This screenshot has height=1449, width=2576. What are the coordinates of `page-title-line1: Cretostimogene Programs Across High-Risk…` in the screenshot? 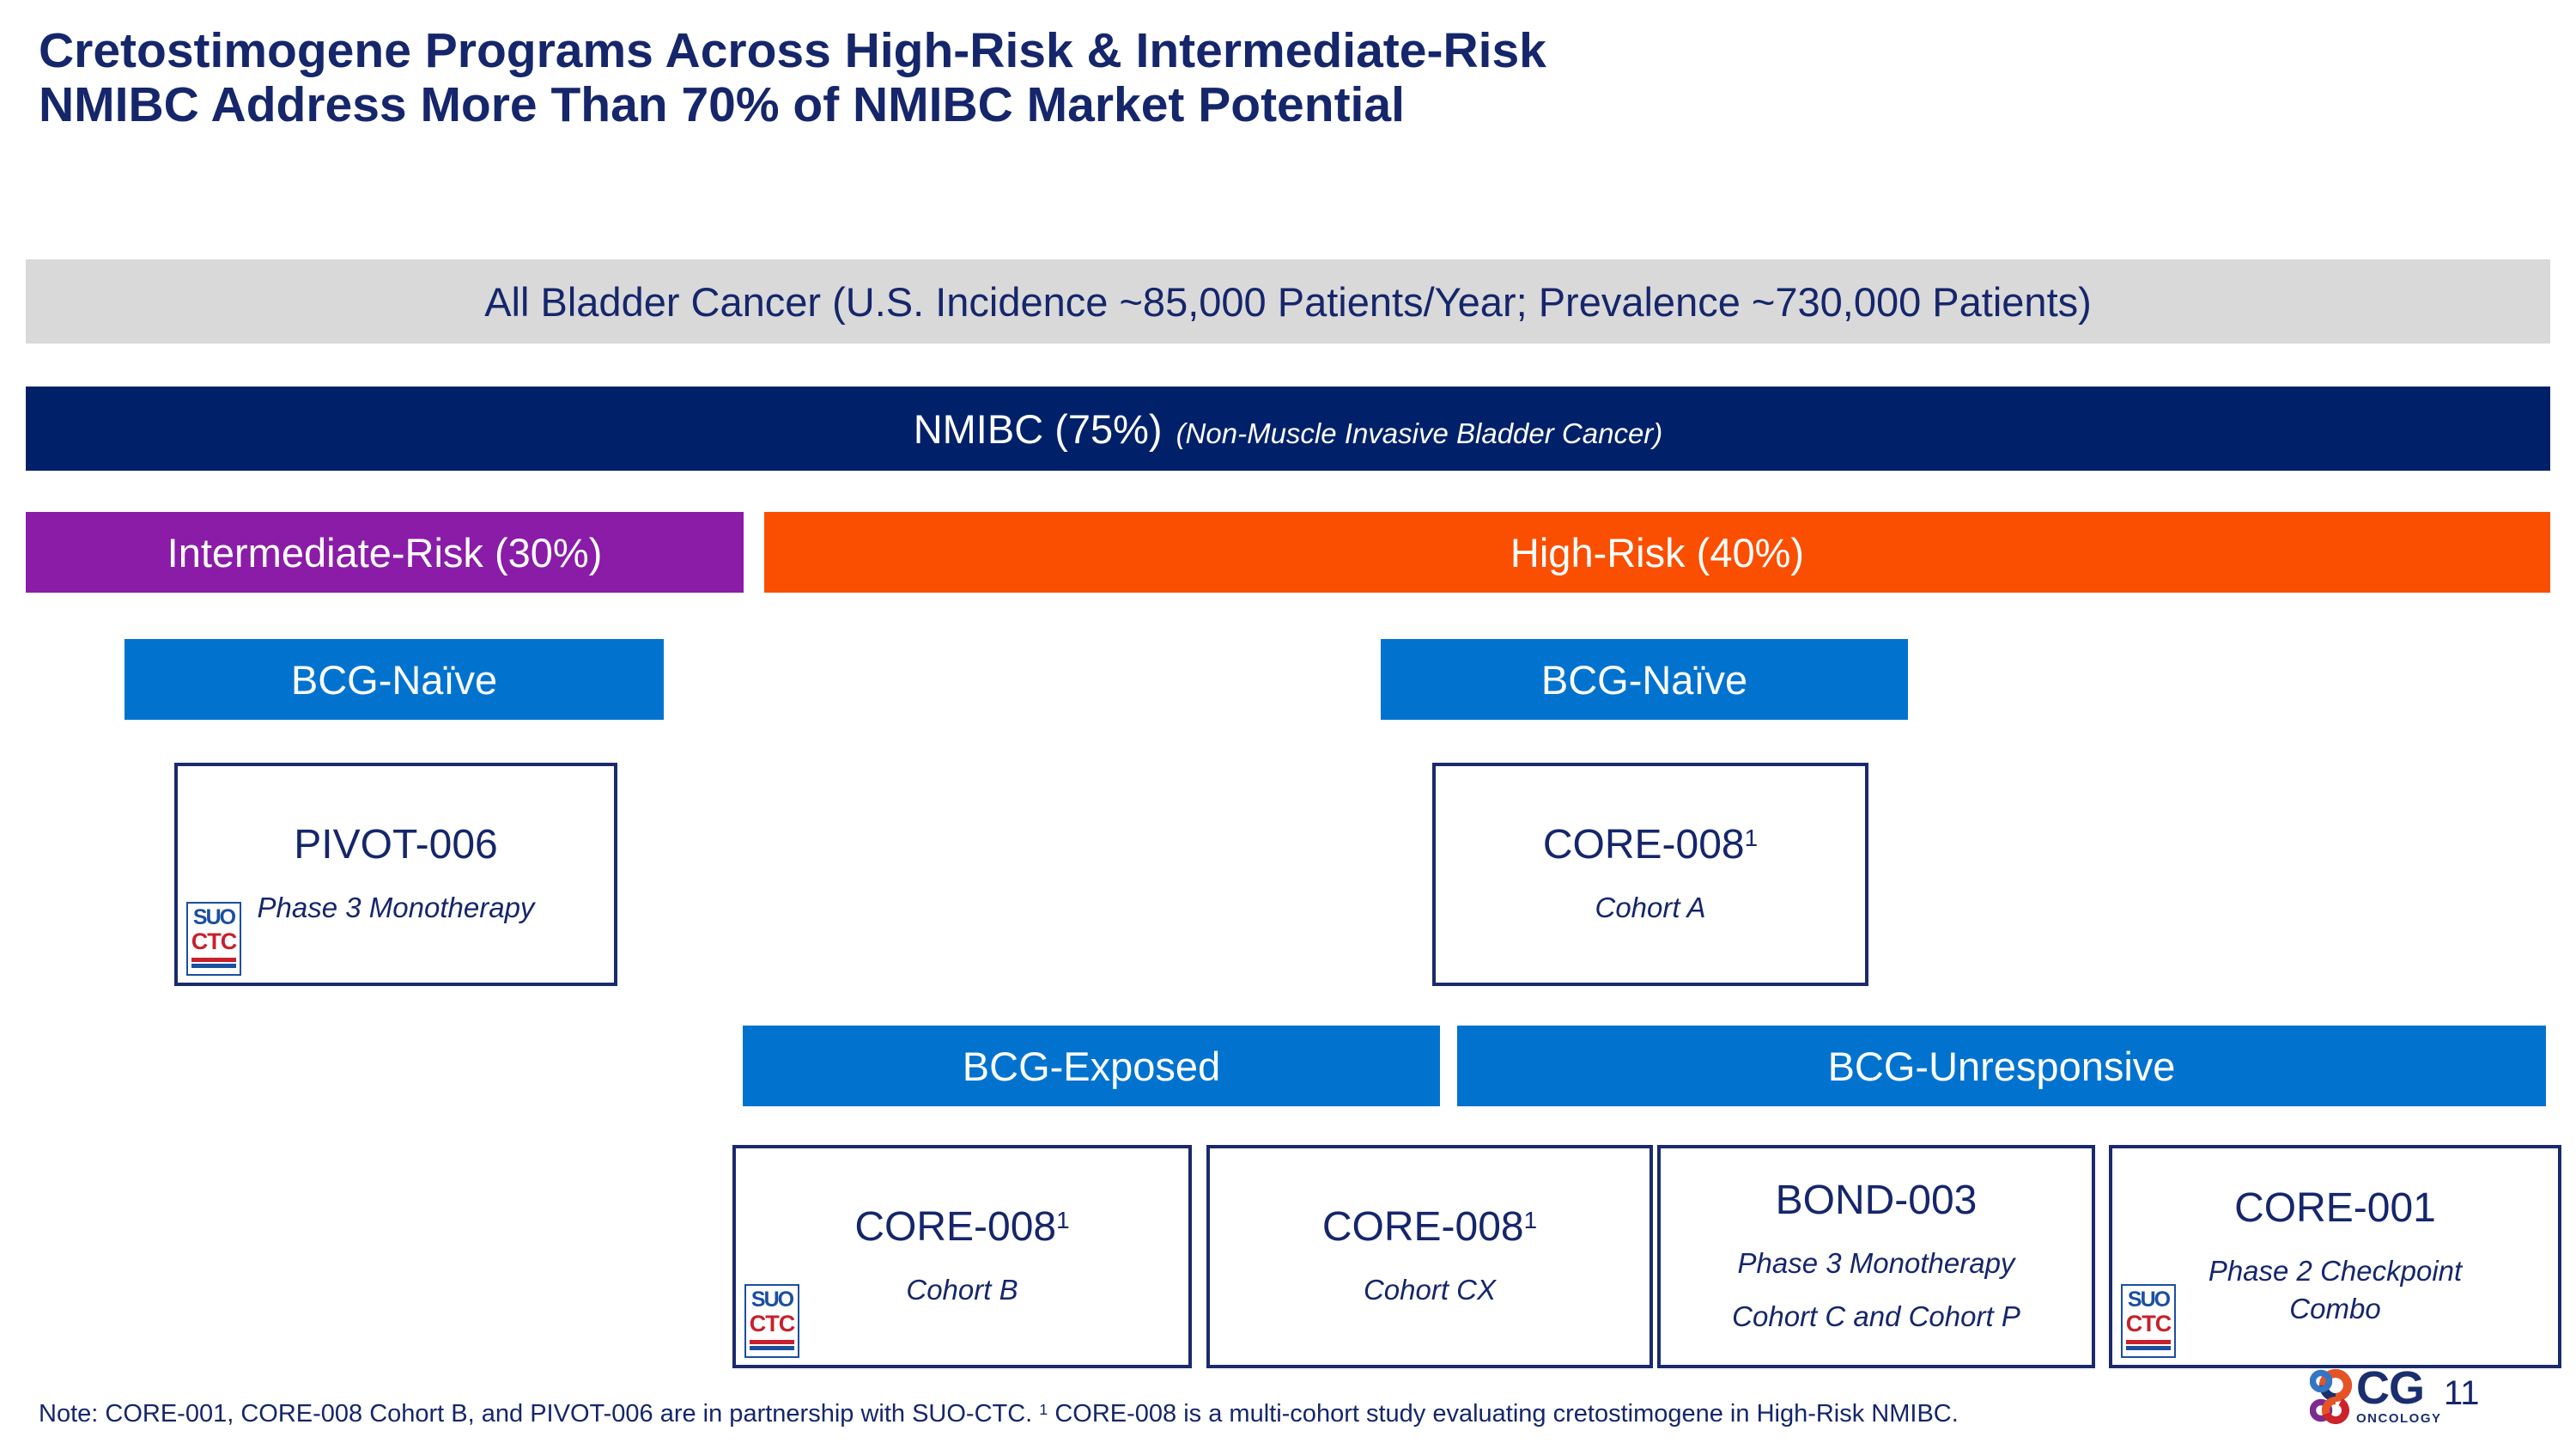 It's located at (792, 50).